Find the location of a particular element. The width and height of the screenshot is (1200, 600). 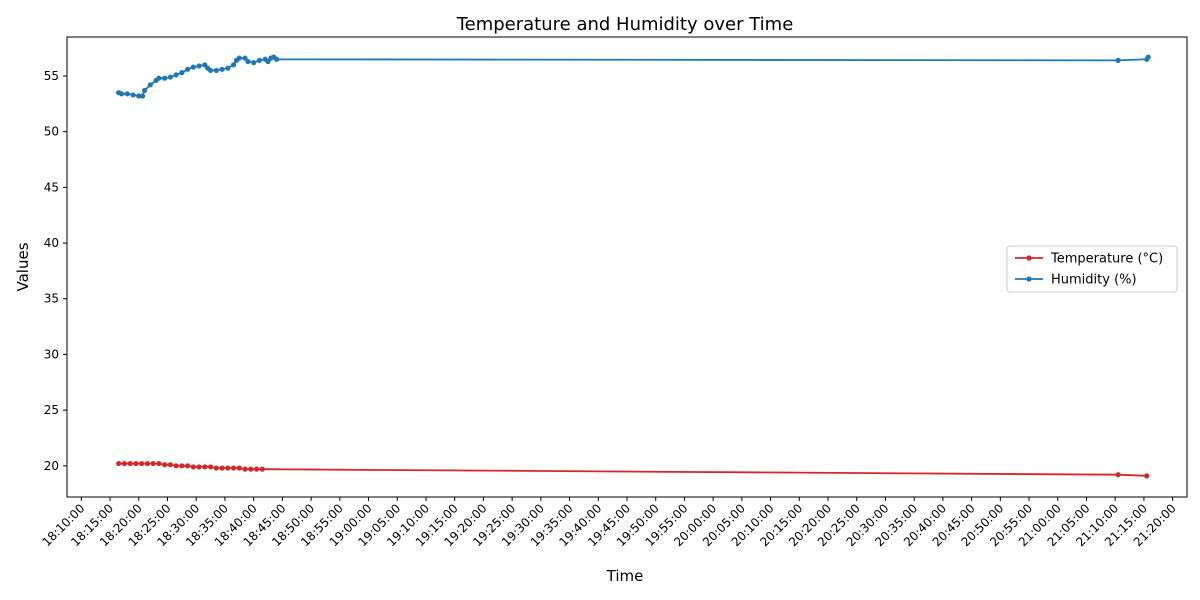

legend-box is located at coordinates (1092, 269).